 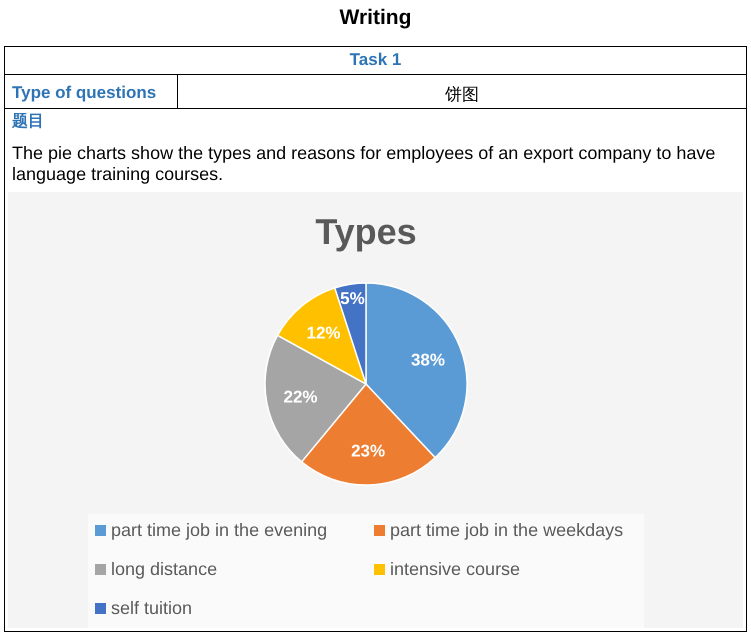 What do you see at coordinates (427, 360) in the screenshot?
I see `data-label: 38%` at bounding box center [427, 360].